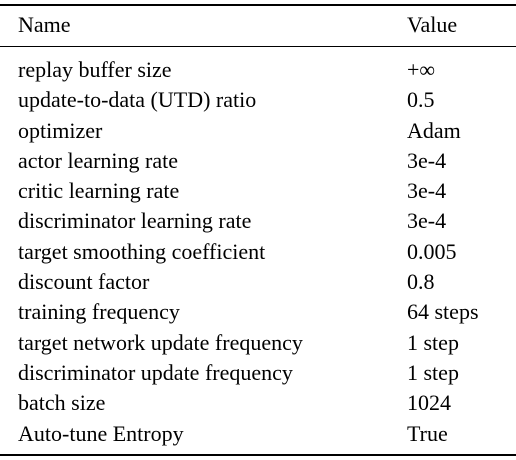 The image size is (516, 460). I want to click on table-header-row: Name Value, so click(258, 25).